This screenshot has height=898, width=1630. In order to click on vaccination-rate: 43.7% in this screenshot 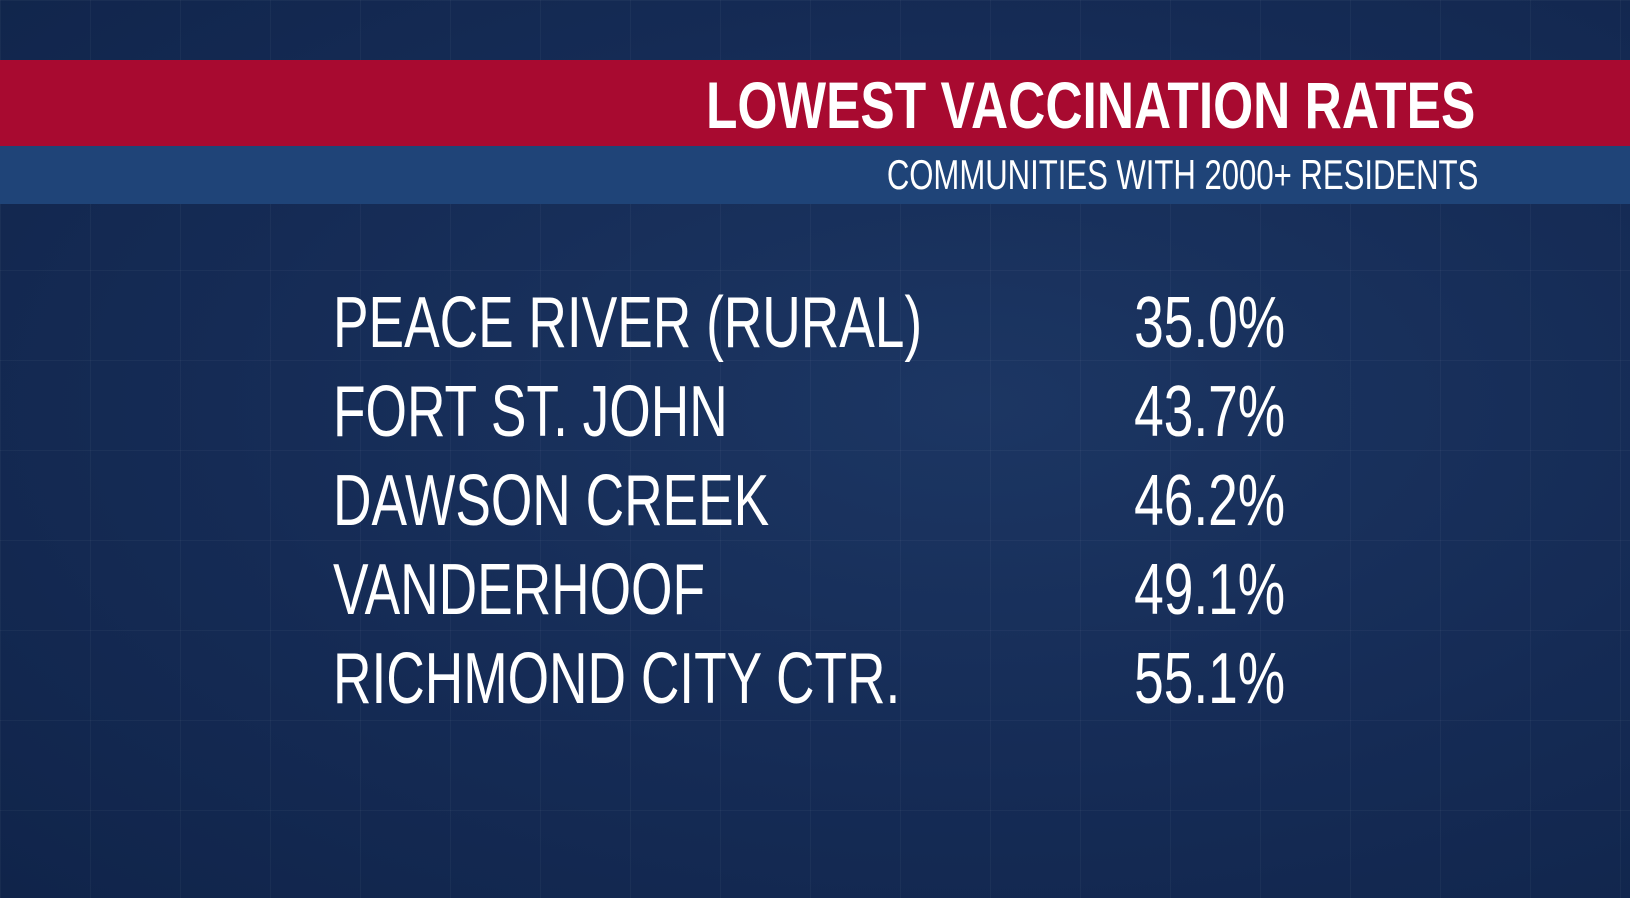, I will do `click(1209, 412)`.